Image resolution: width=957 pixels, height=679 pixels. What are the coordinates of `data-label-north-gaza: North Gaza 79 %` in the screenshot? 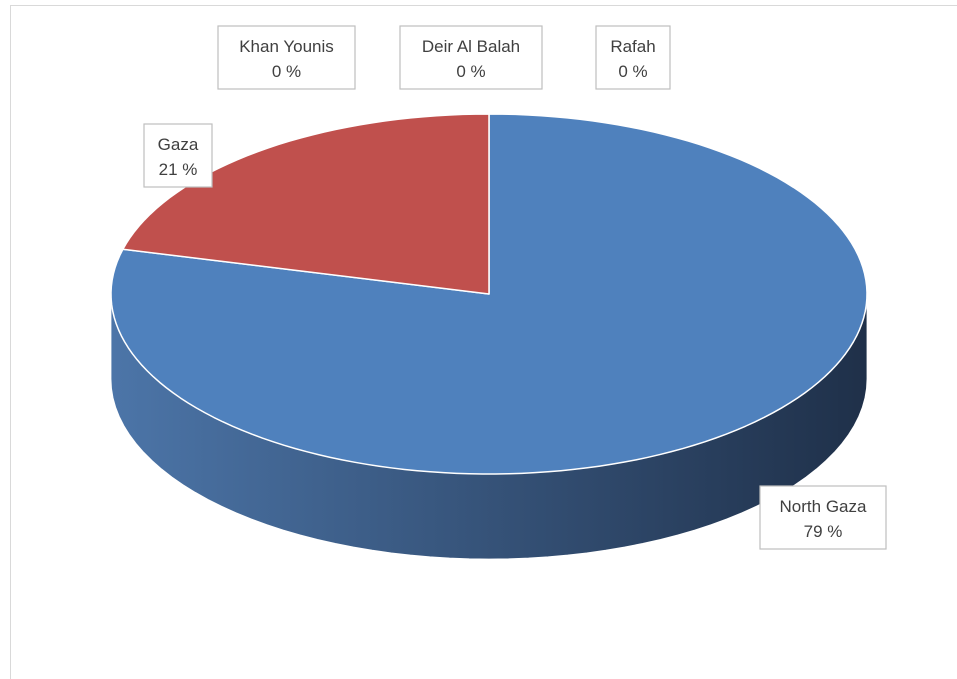 It's located at (823, 517).